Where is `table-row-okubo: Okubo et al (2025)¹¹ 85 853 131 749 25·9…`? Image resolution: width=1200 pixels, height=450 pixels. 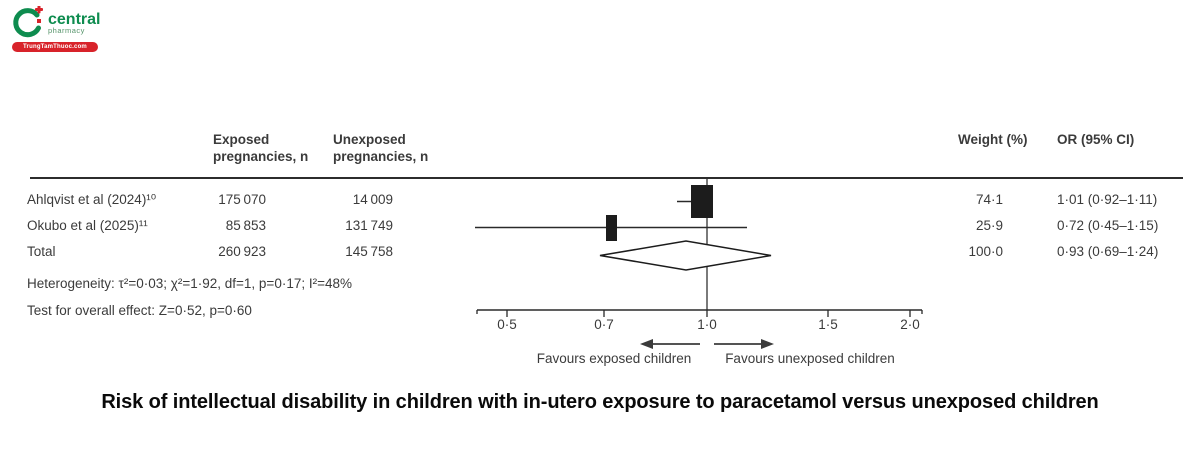
table-row-okubo: Okubo et al (2025)¹¹ 85 853 131 749 25·9… is located at coordinates (600, 227).